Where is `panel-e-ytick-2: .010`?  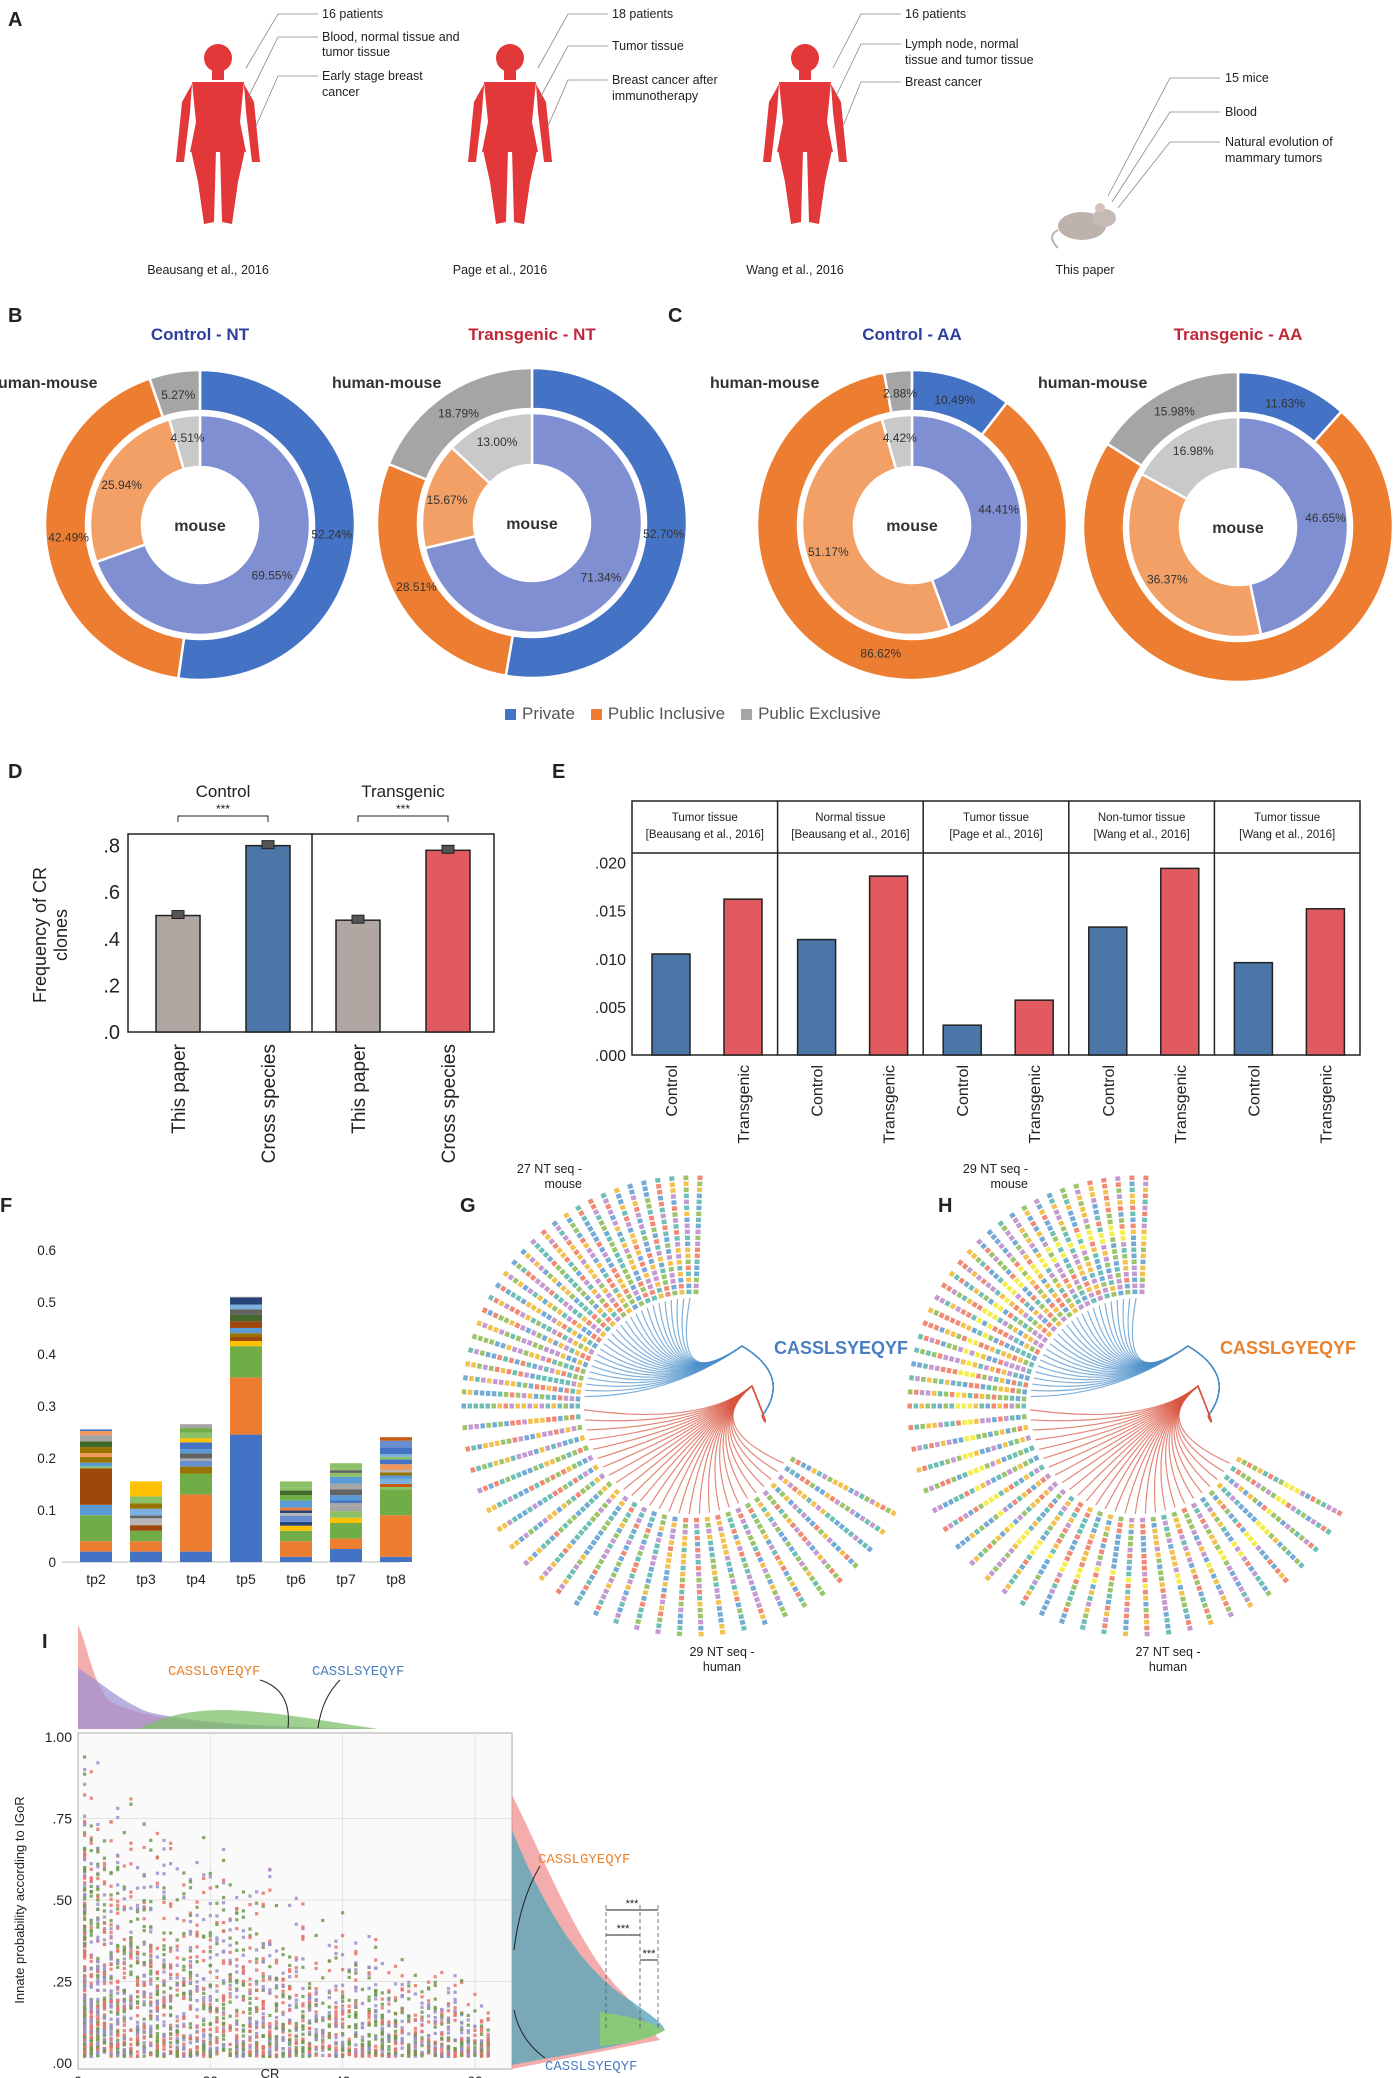 panel-e-ytick-2: .010 is located at coordinates (610, 960).